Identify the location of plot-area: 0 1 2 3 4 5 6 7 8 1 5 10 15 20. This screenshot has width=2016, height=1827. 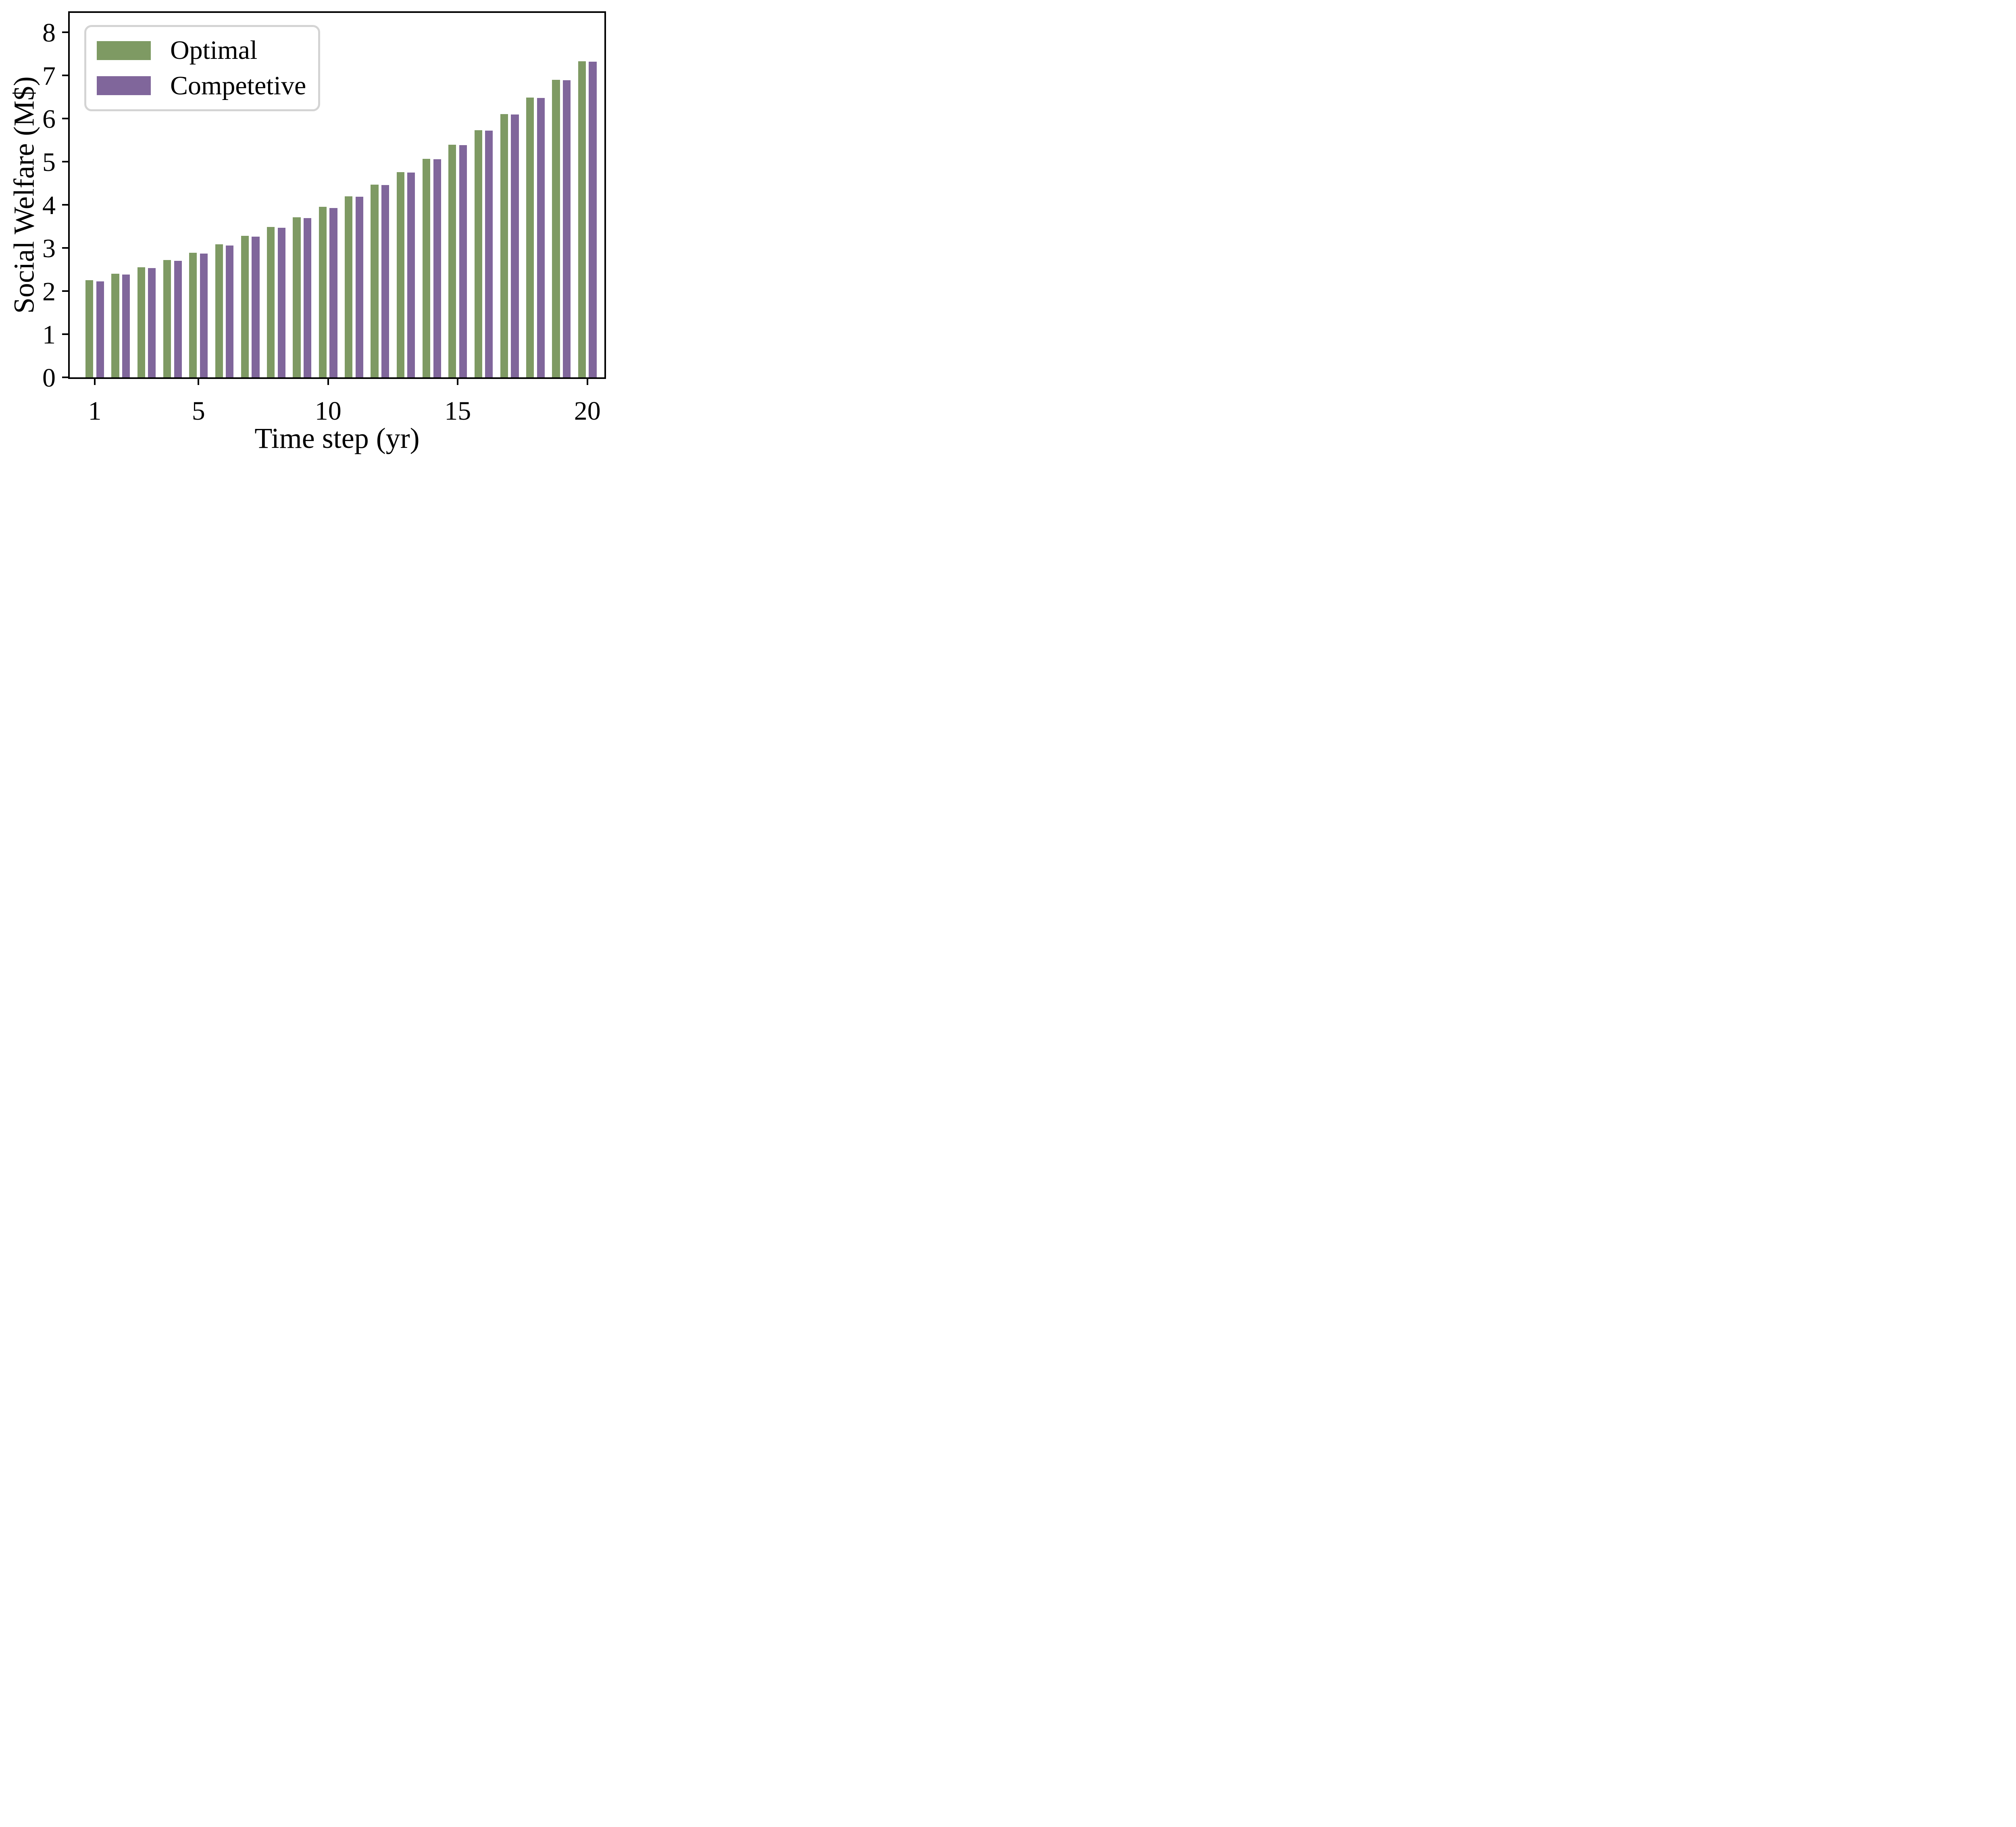
(324, 218).